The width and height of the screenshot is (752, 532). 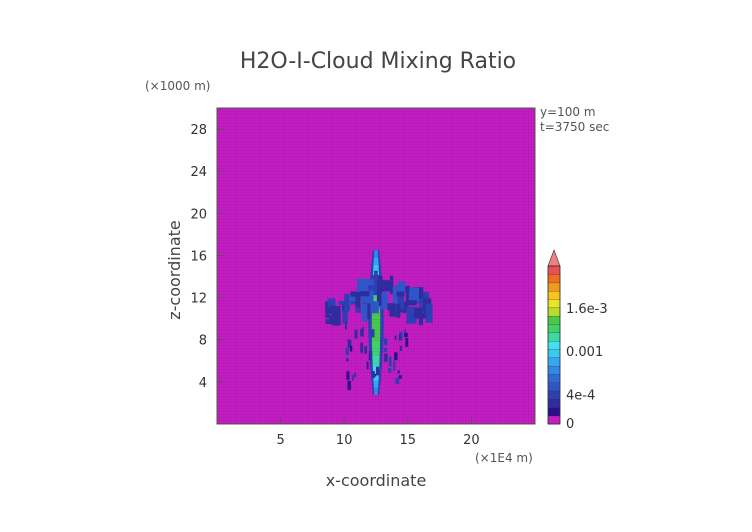 What do you see at coordinates (344, 440) in the screenshot?
I see `x-tick-label: 10` at bounding box center [344, 440].